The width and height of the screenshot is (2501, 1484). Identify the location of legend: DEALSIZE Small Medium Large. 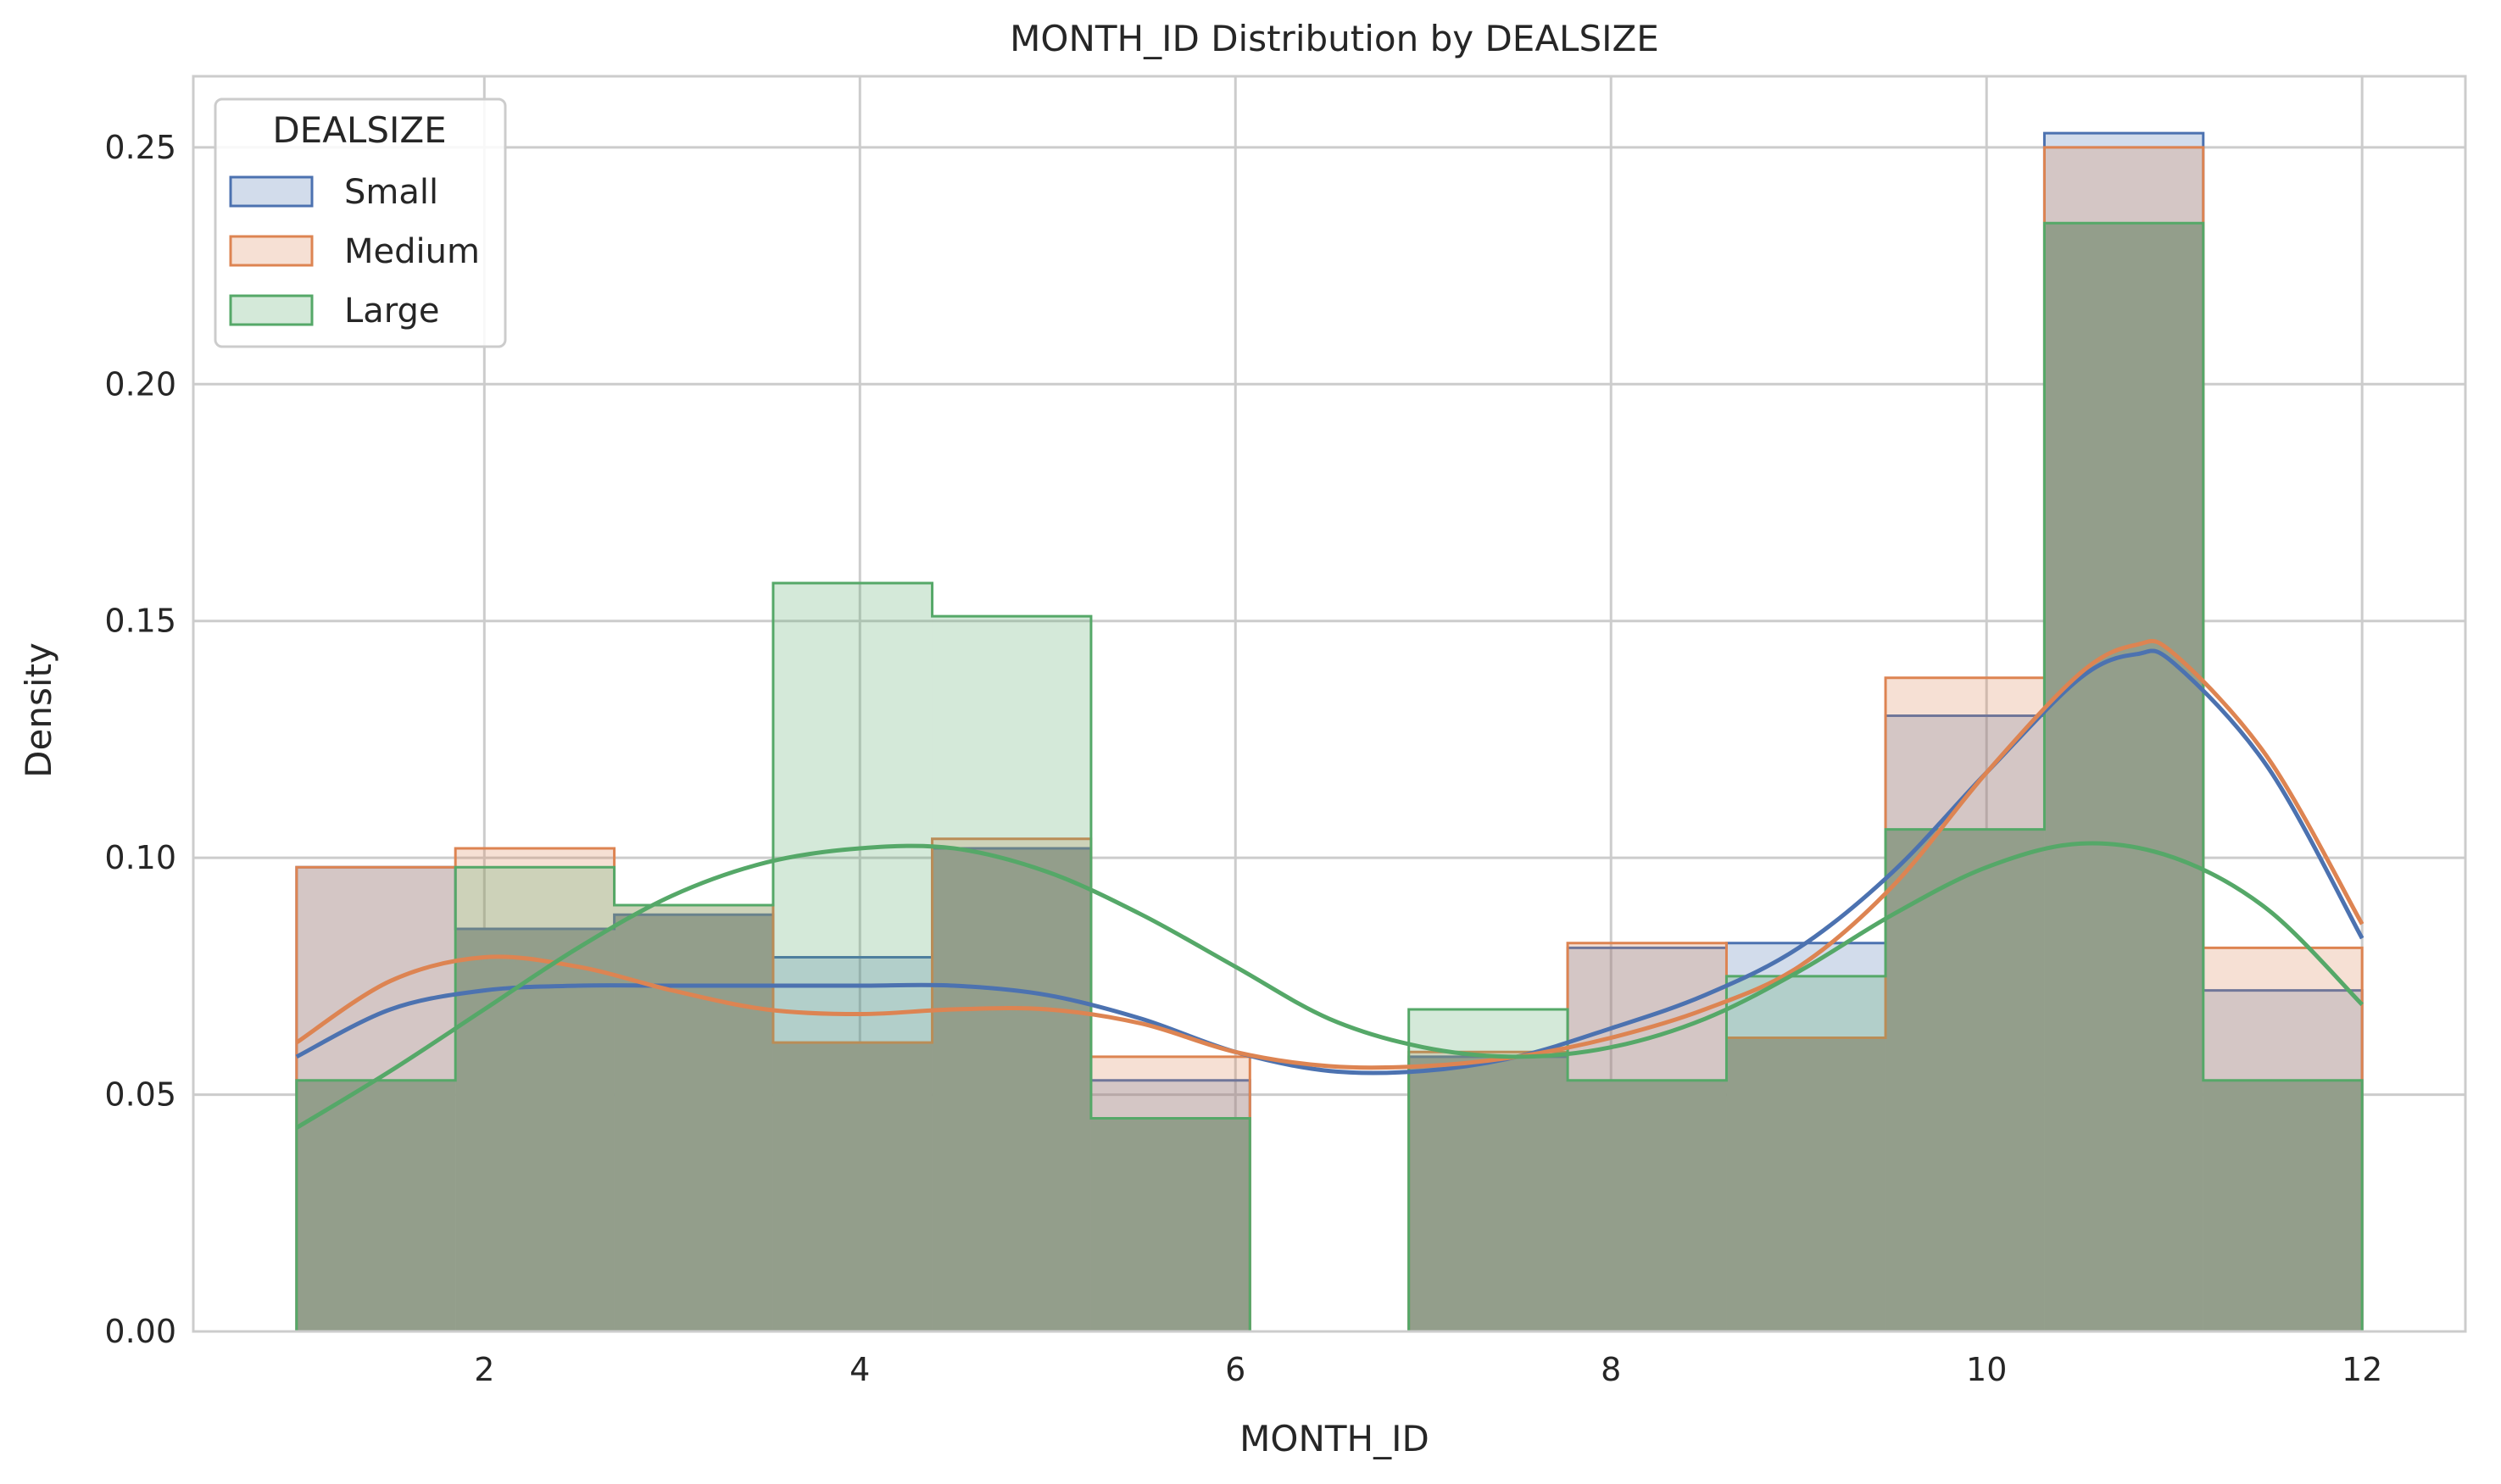
(360, 222).